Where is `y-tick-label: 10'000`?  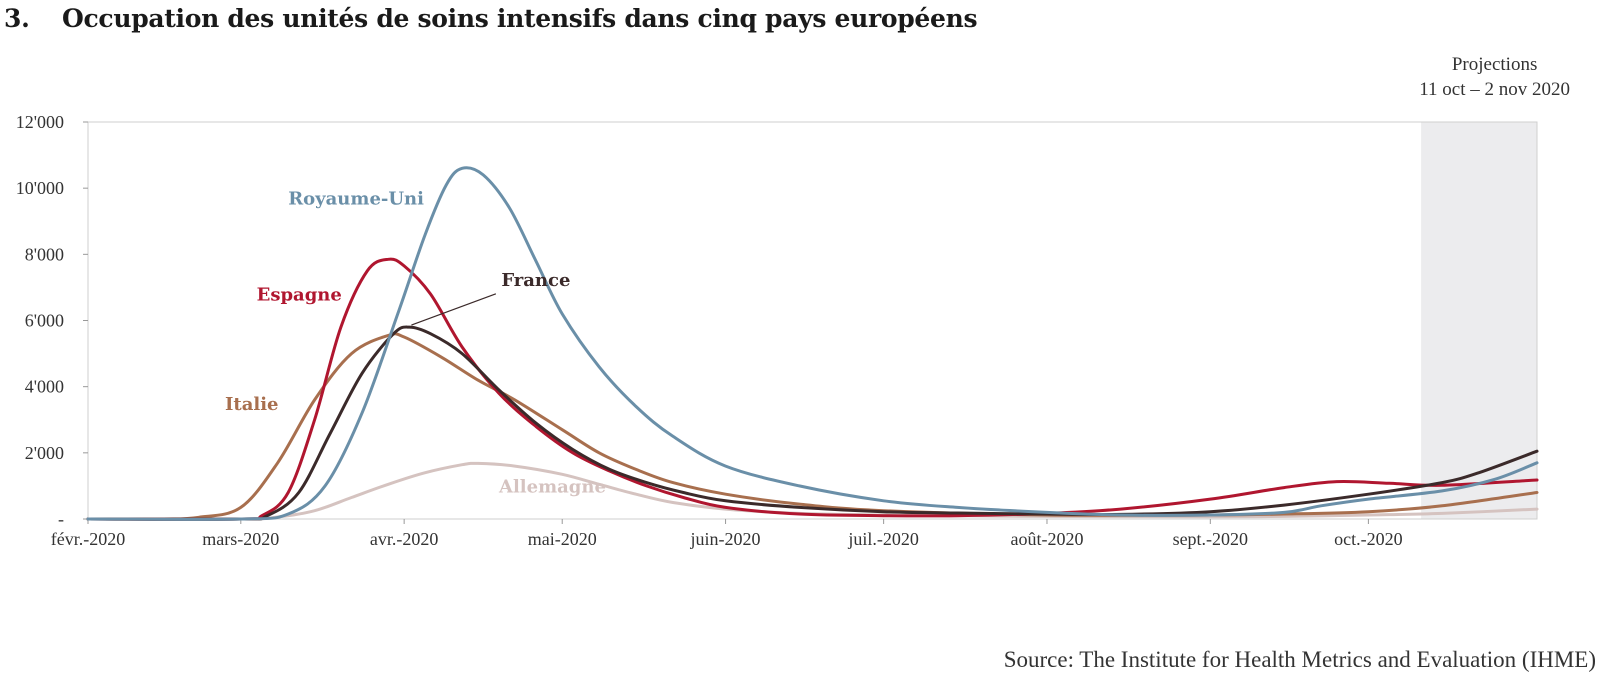
y-tick-label: 10'000 is located at coordinates (40, 188).